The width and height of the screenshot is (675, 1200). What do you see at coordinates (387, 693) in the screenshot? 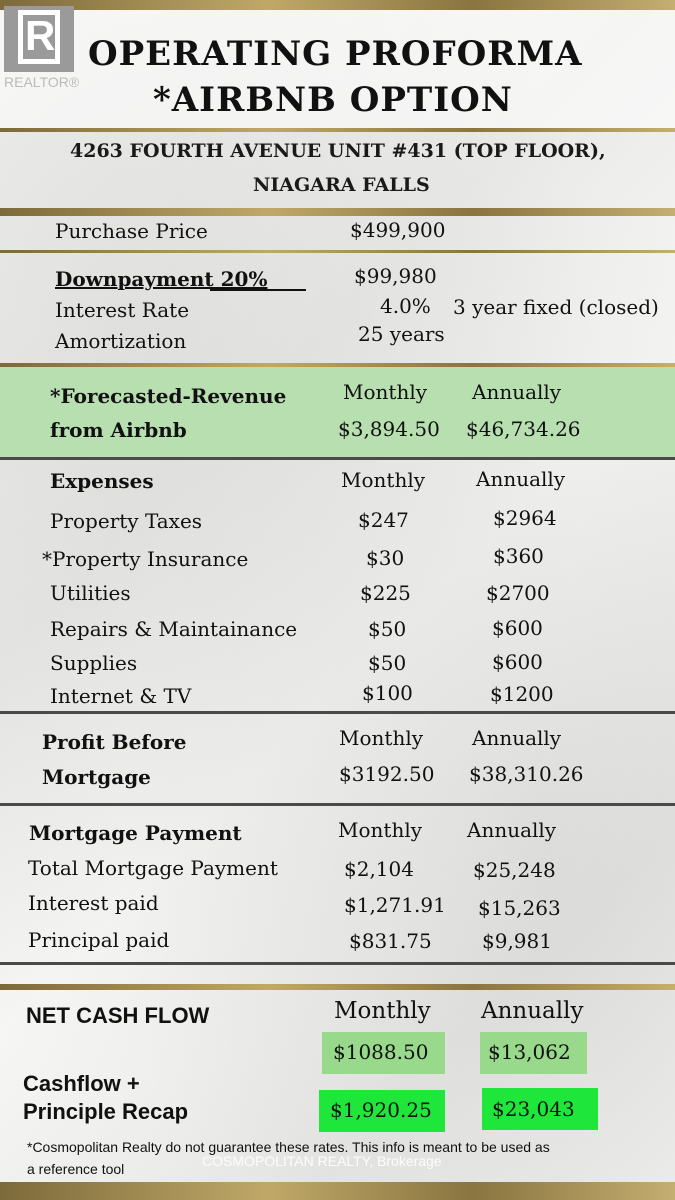
I see `expense-monthly: $100` at bounding box center [387, 693].